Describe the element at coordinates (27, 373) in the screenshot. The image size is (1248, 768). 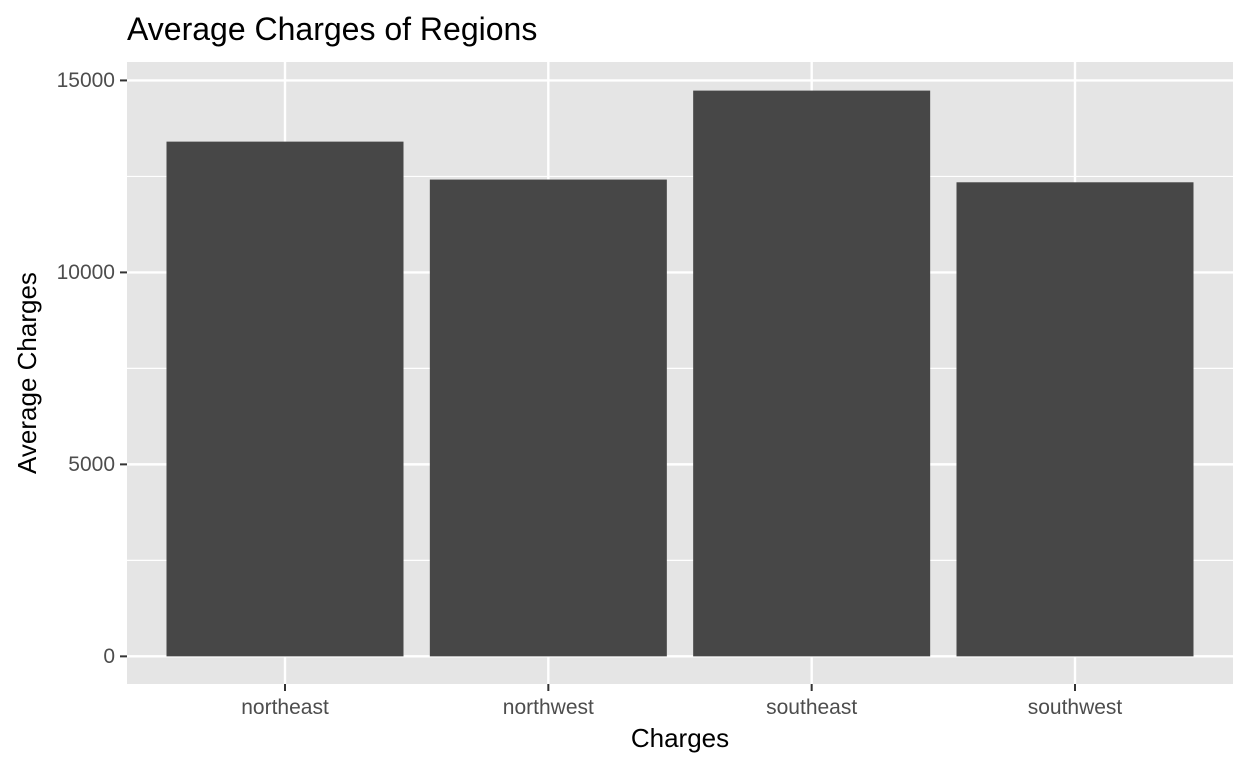
I see `y-axis-title: Average Charges` at that location.